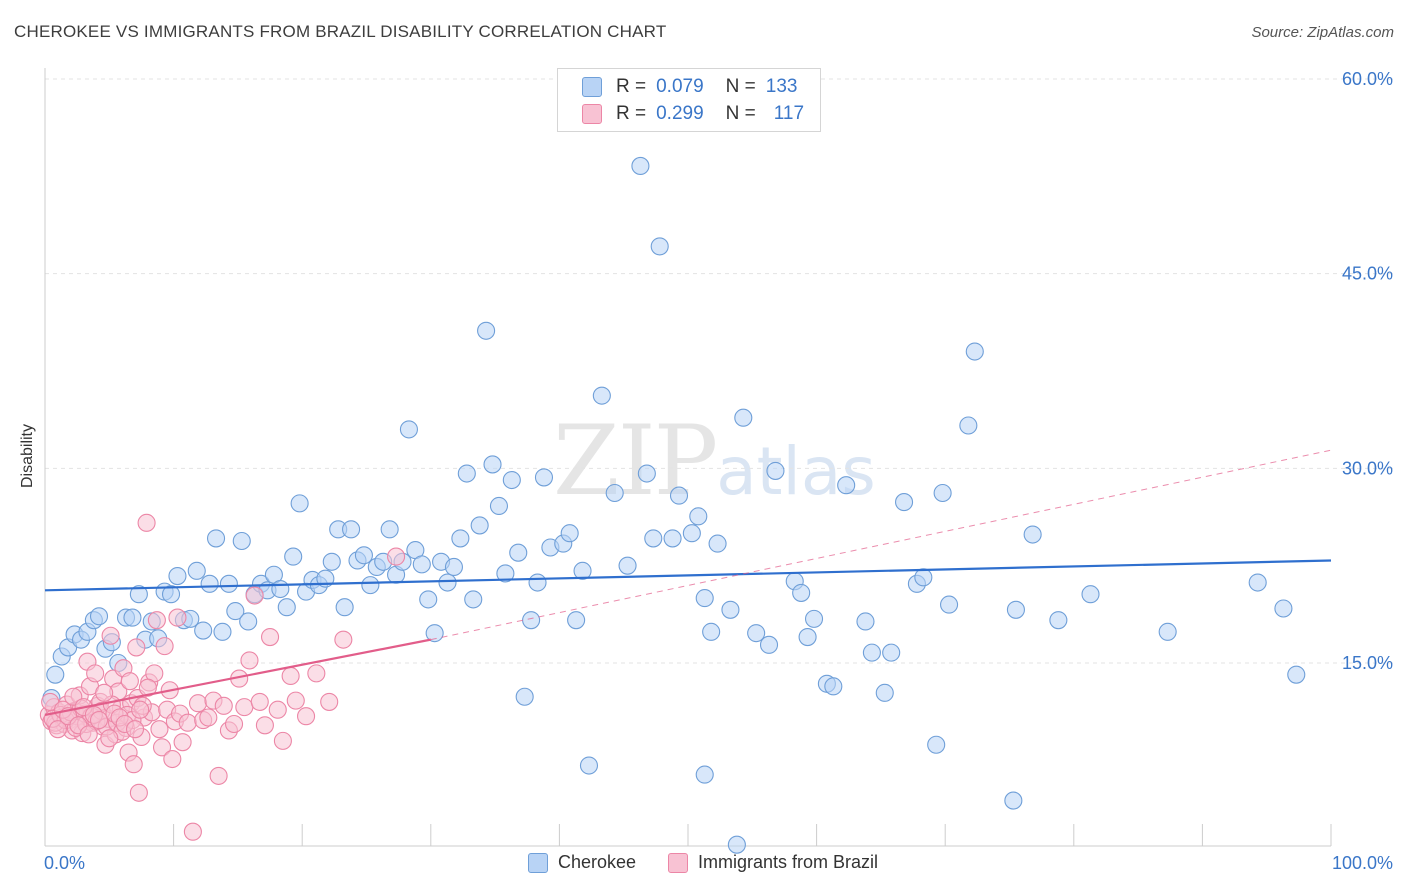 The height and width of the screenshot is (892, 1406). Describe the element at coordinates (592, 87) in the screenshot. I see `legend-swatch-cherokee` at that location.